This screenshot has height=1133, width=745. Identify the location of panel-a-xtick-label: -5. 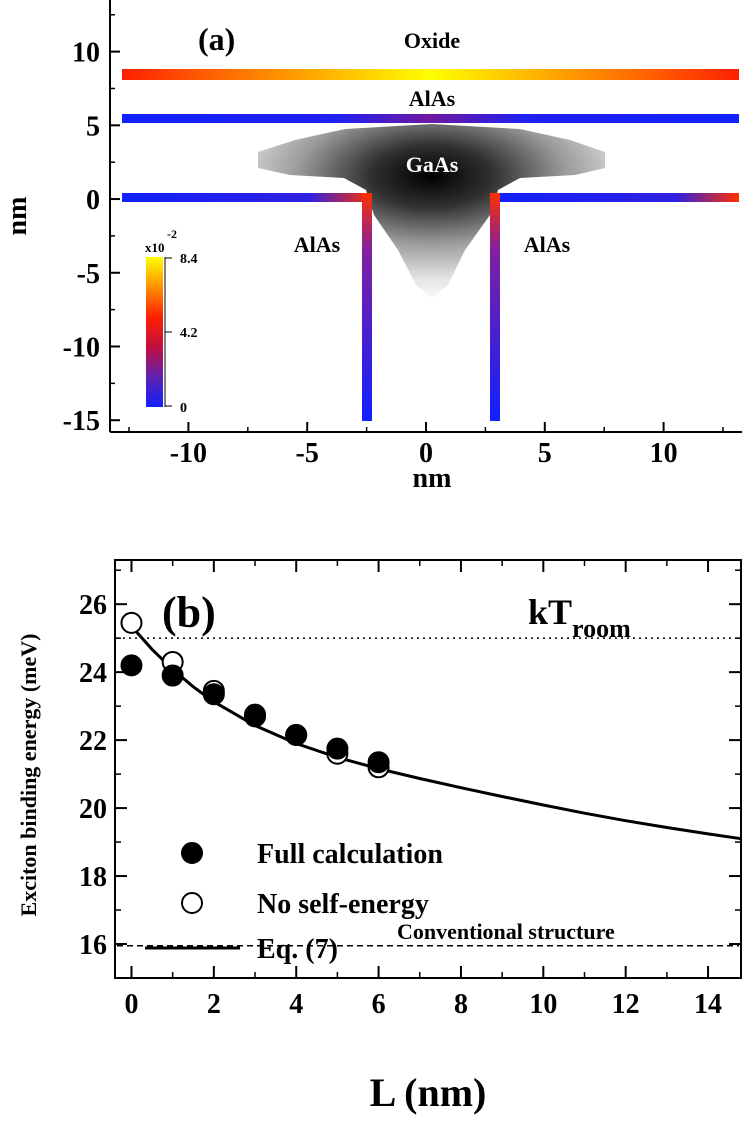
(307, 453).